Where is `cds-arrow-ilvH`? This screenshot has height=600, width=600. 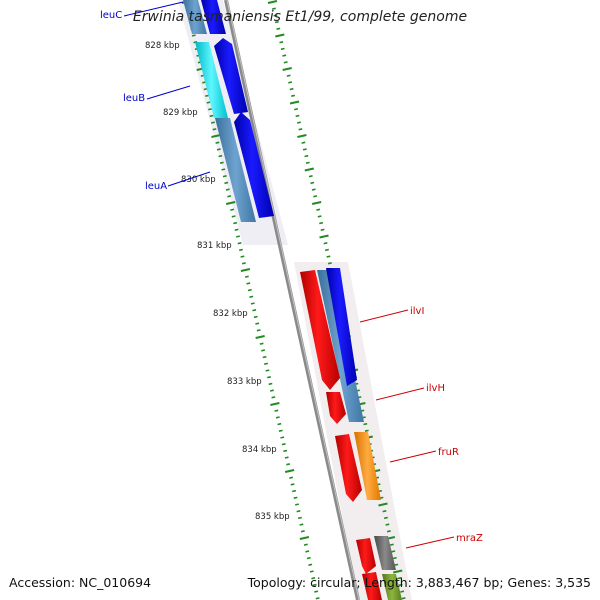
cds-arrow-ilvH is located at coordinates (336, 408).